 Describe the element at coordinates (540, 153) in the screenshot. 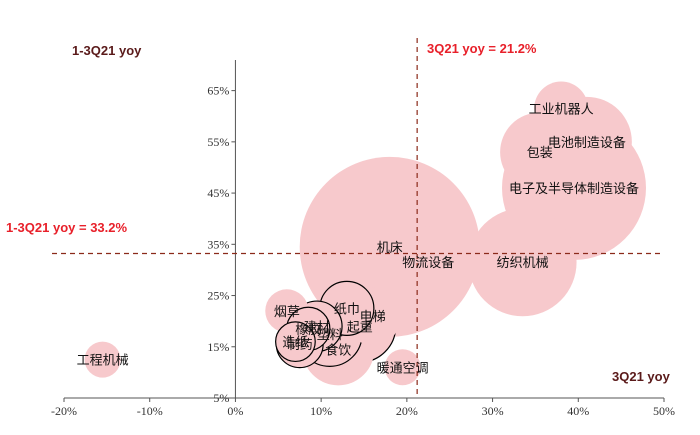

I see `bubble-label: 包装` at that location.